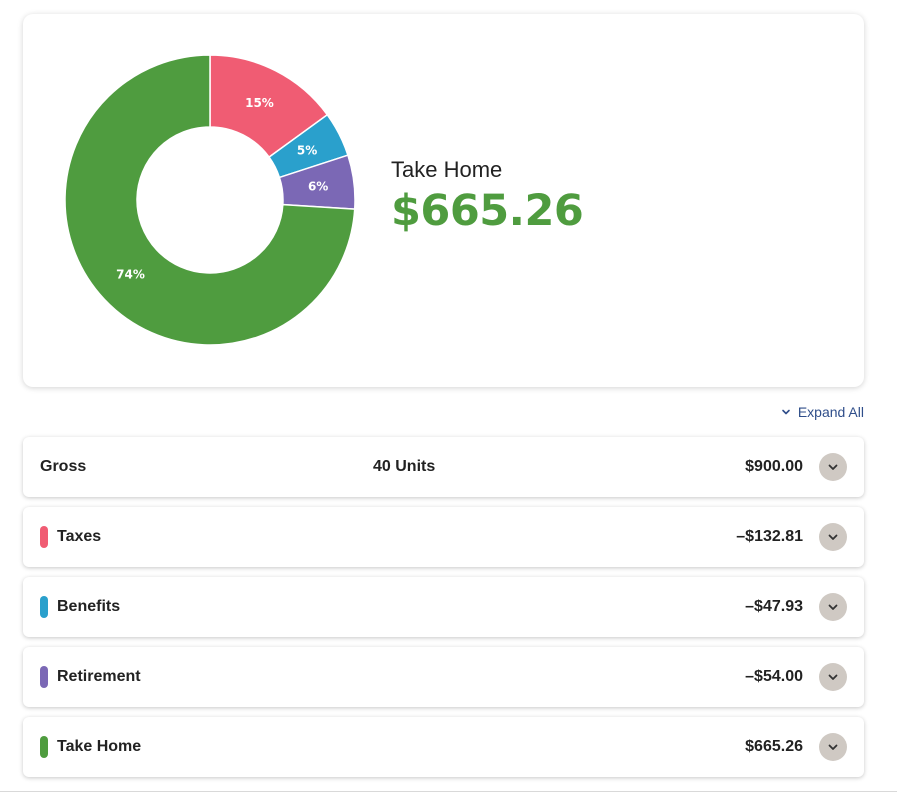  Describe the element at coordinates (830, 412) in the screenshot. I see `expand-all-label: Expand All` at that location.